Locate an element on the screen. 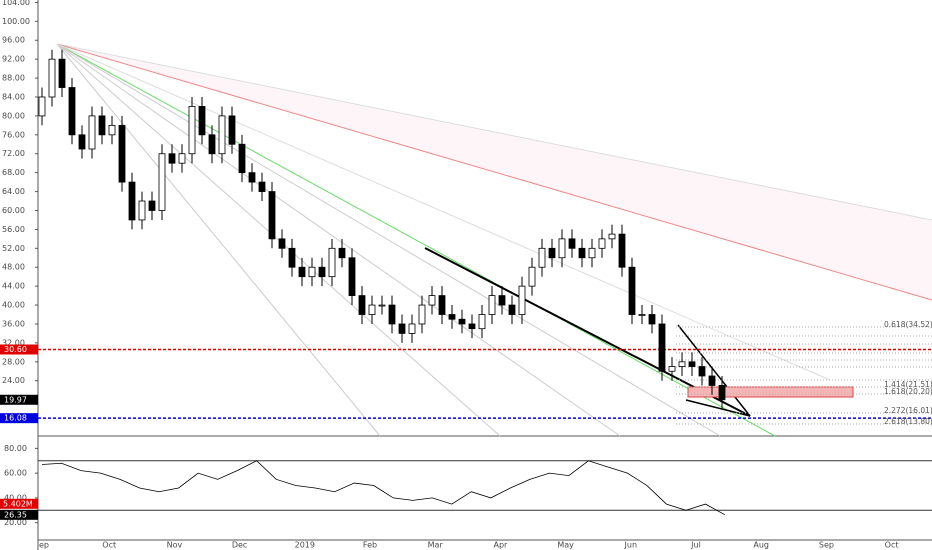  x-tick-label: Nov is located at coordinates (175, 545).